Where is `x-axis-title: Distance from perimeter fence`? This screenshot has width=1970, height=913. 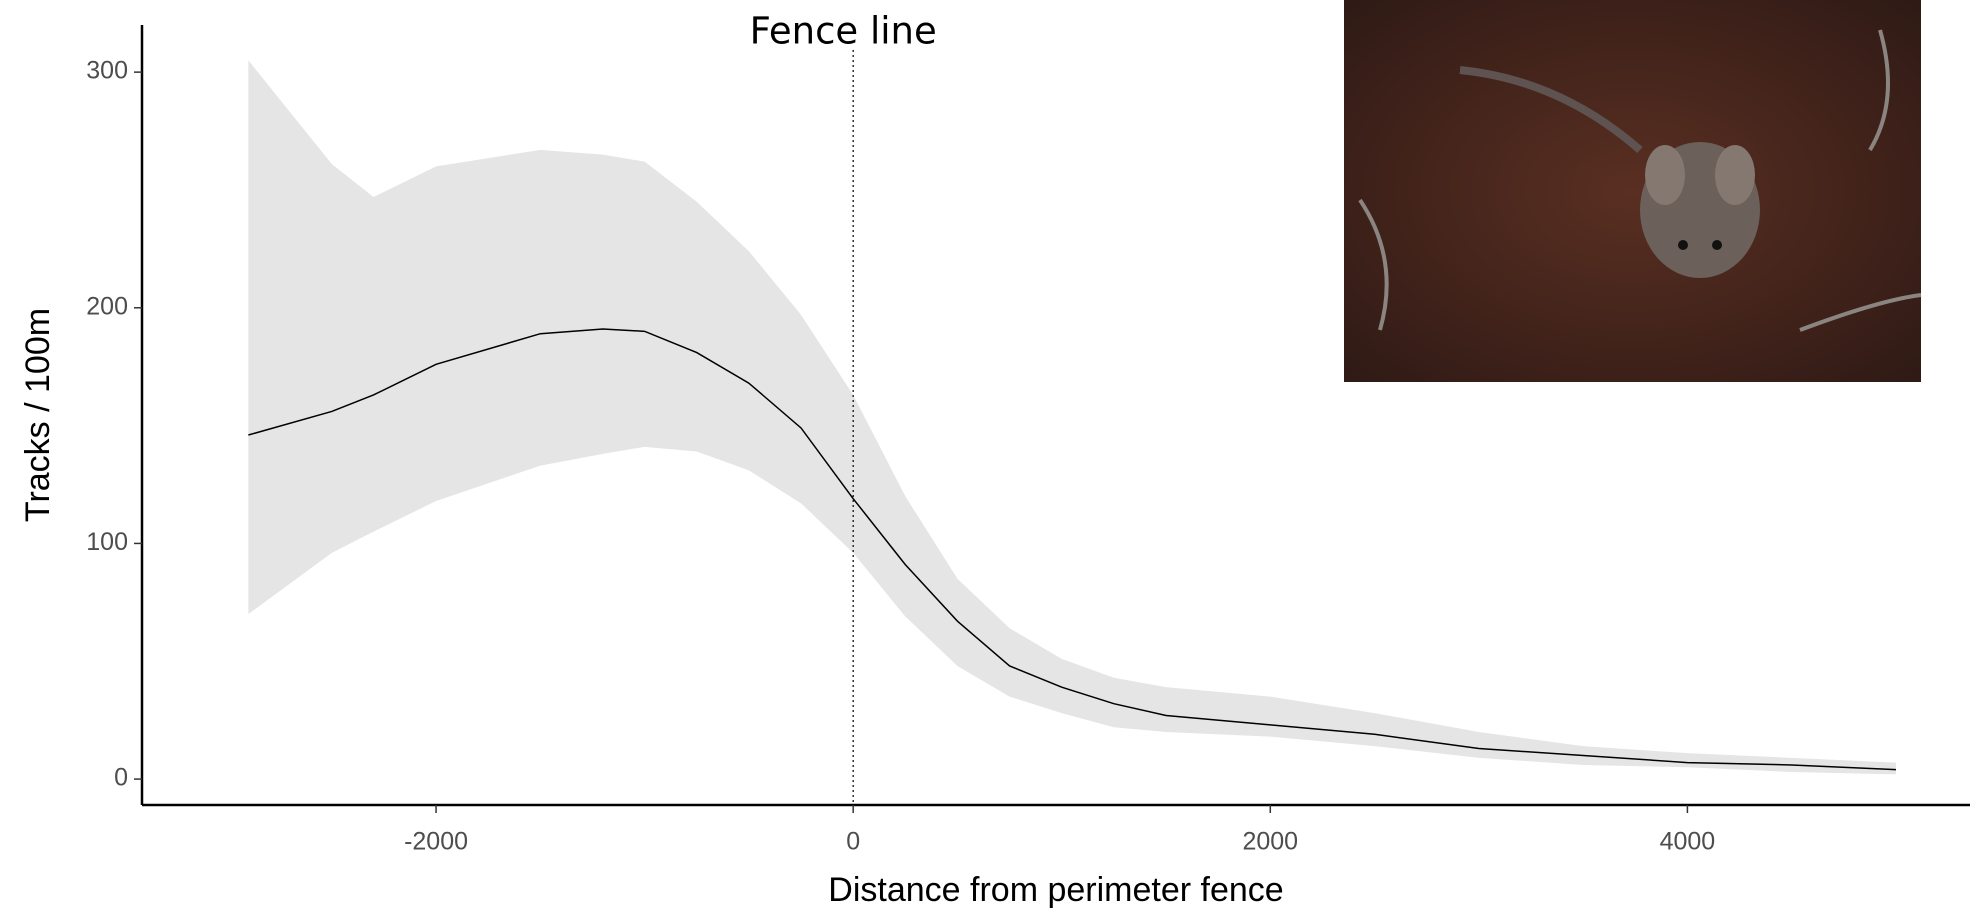 x-axis-title: Distance from perimeter fence is located at coordinates (1055, 890).